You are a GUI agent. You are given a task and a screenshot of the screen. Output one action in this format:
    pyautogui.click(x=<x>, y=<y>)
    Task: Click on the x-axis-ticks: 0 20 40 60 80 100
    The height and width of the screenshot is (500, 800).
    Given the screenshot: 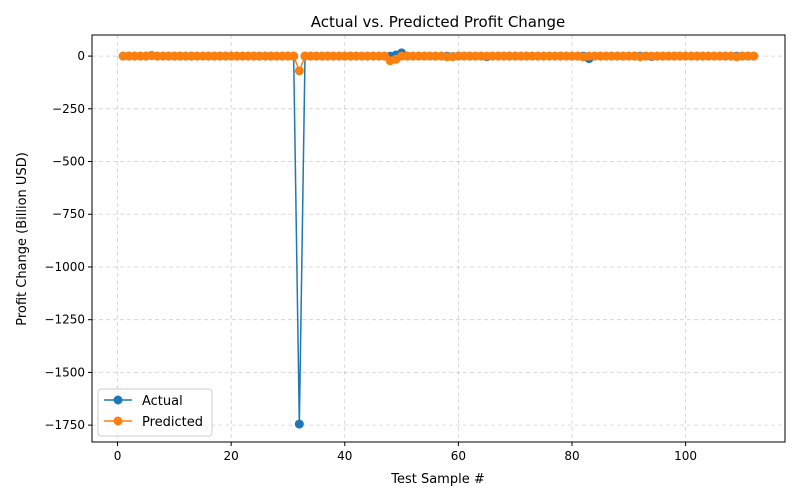 What is the action you would take?
    pyautogui.click(x=405, y=452)
    